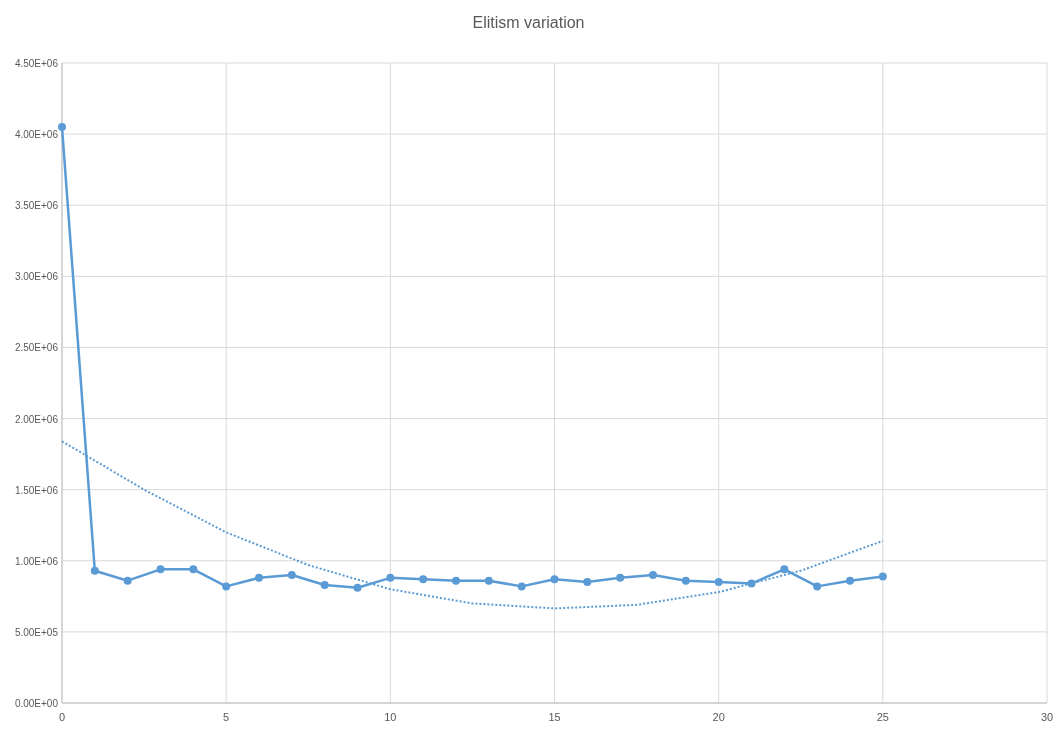 Image resolution: width=1057 pixels, height=737 pixels. I want to click on y-tick-label: 4.00E+06, so click(36, 135).